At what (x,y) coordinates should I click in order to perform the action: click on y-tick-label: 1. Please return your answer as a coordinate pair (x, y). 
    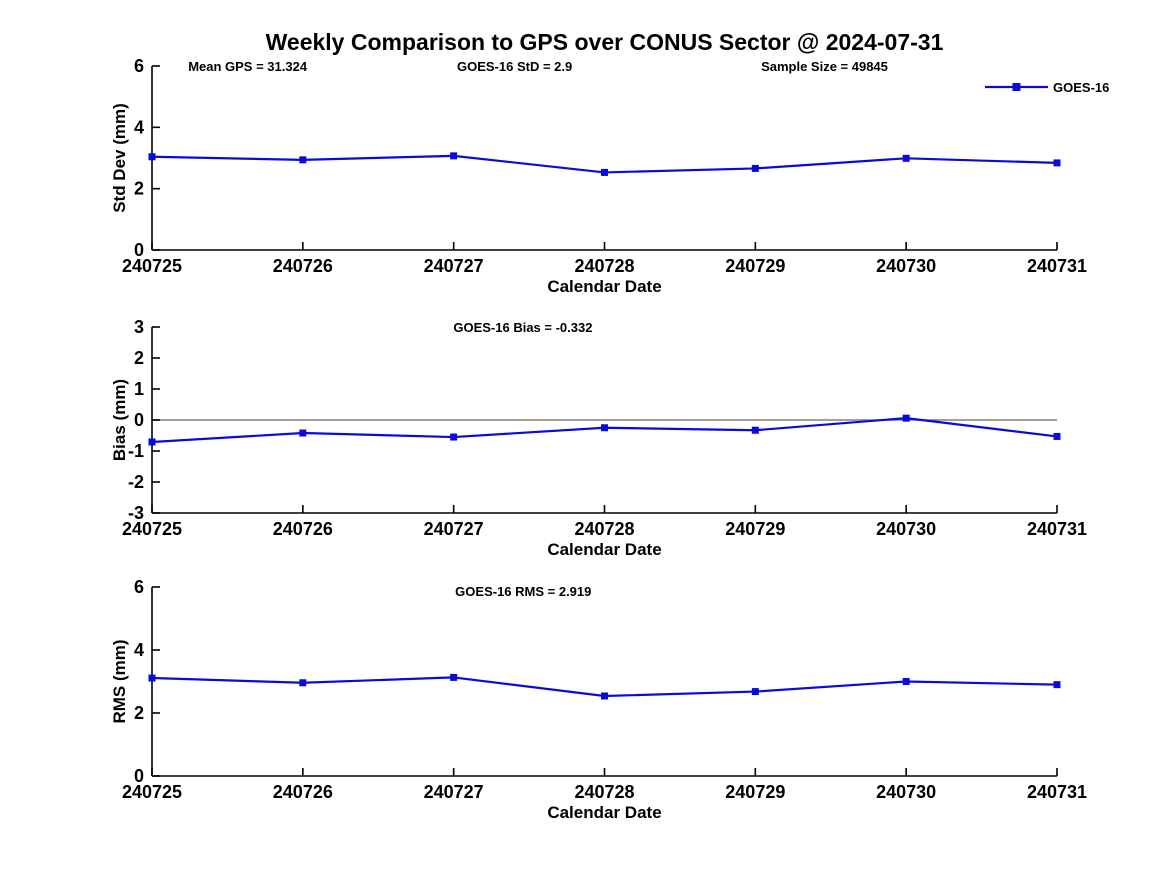
    Looking at the image, I should click on (139, 389).